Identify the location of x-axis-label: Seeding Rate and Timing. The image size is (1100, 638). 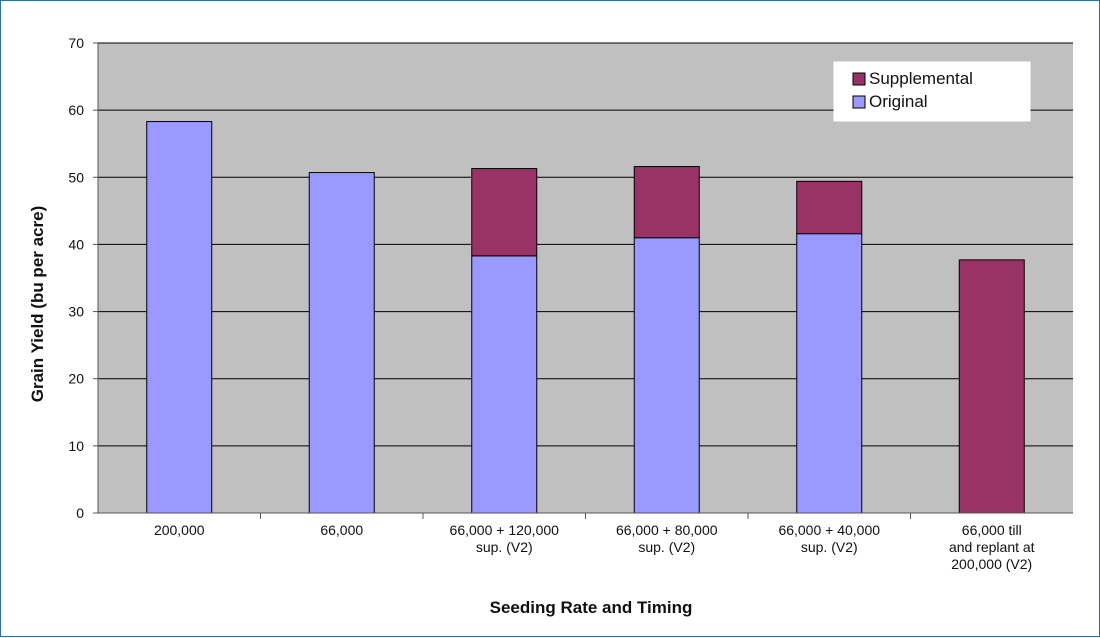
(591, 607).